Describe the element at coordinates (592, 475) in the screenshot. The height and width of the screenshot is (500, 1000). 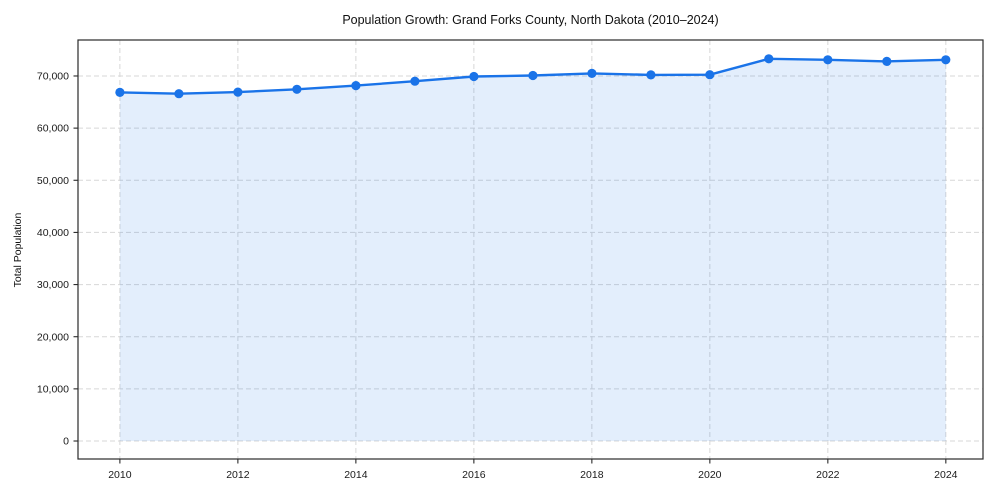
I see `x-tick-label: 2018` at that location.